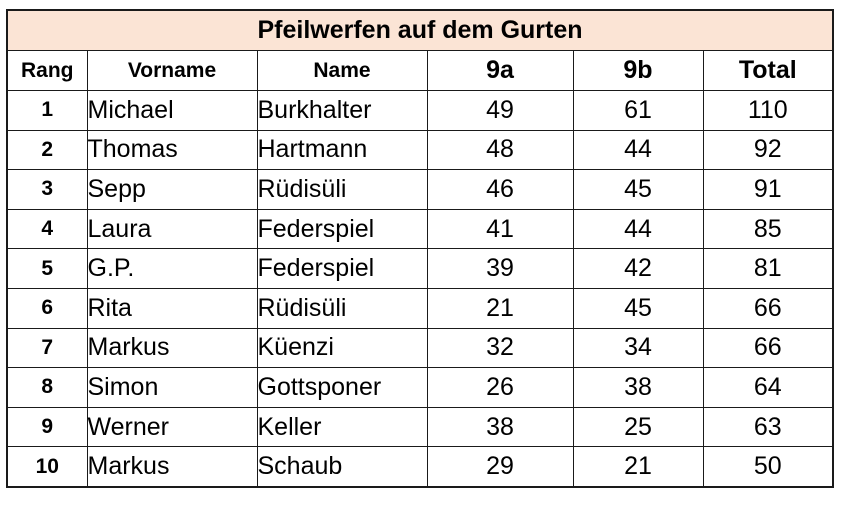 Image resolution: width=841 pixels, height=510 pixels. Describe the element at coordinates (500, 150) in the screenshot. I see `cell-score-9a: 48` at that location.